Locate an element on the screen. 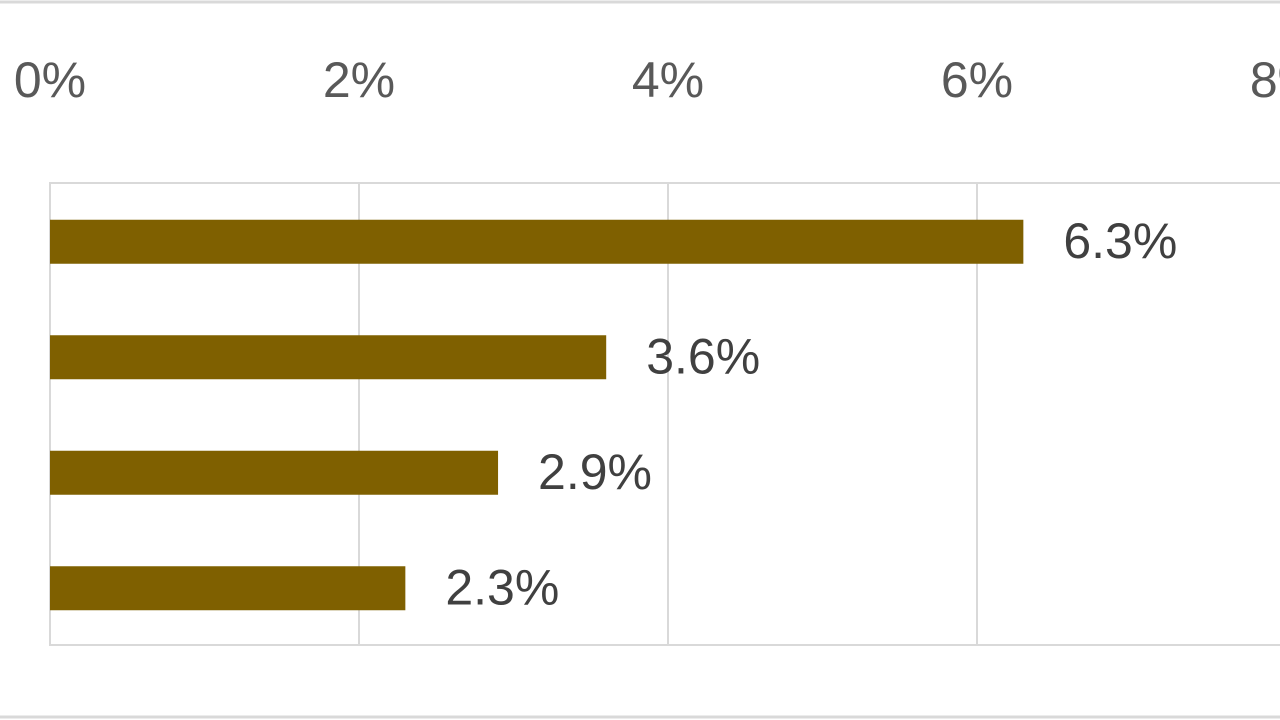 The height and width of the screenshot is (720, 1280). x-tick-label: 2% is located at coordinates (359, 80).